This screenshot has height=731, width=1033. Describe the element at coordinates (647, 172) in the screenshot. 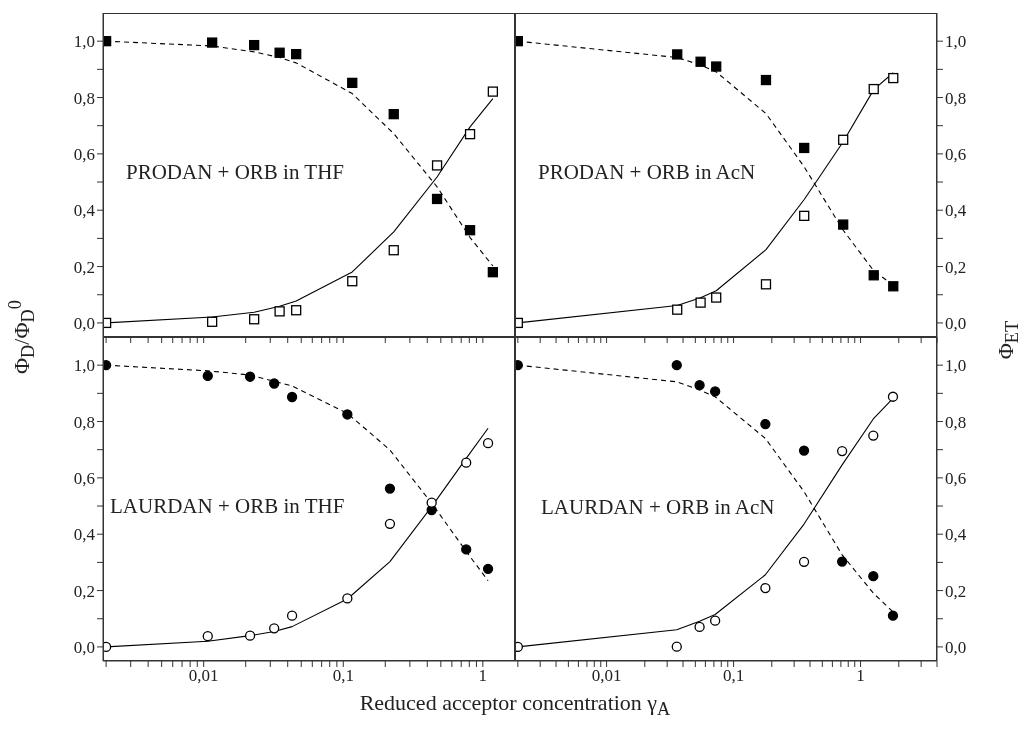

I see `annotation: PRODAN + ORB in AcN` at that location.